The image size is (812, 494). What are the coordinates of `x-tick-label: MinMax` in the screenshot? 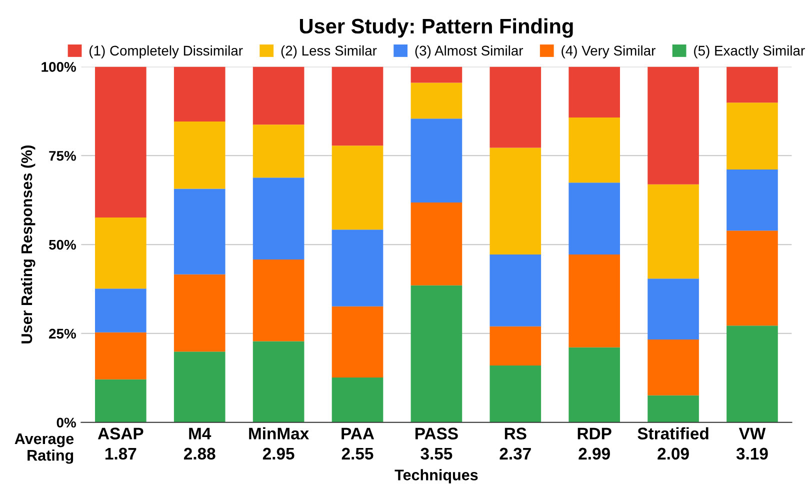 It's located at (279, 433).